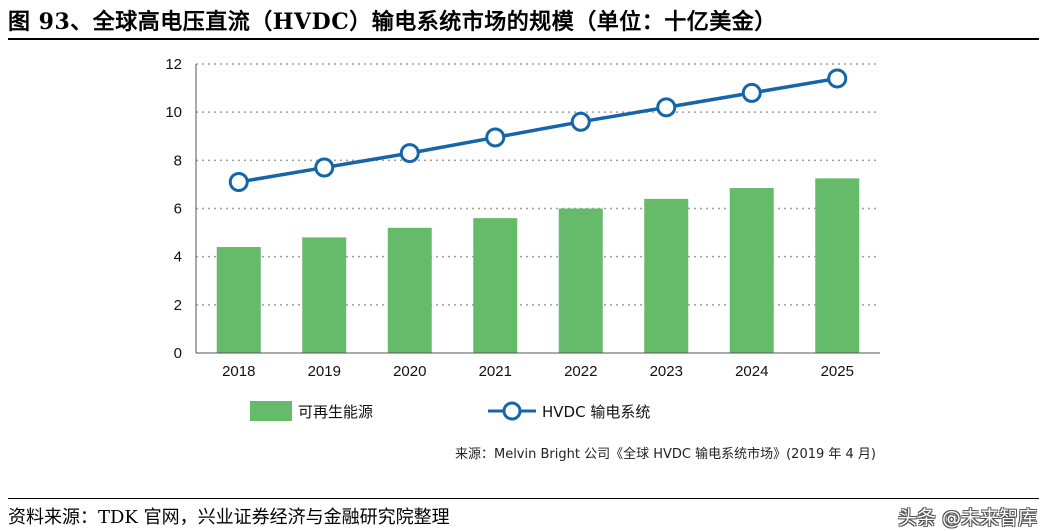  I want to click on data-source-footer: 资料来源：TDK 官网，兴业证券经济与金融研究院整理, so click(229, 517).